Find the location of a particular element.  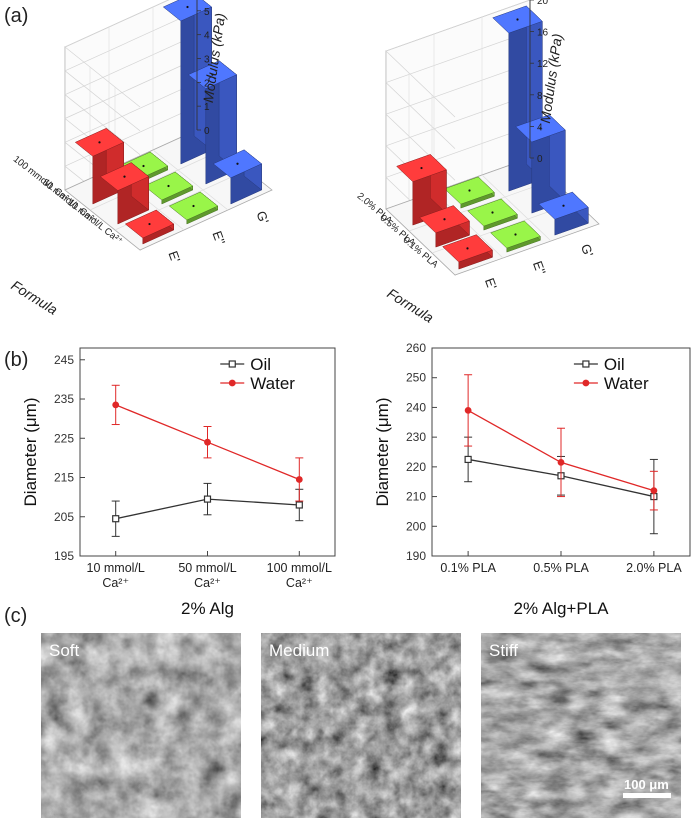

z-tick-label: 12 is located at coordinates (543, 64).